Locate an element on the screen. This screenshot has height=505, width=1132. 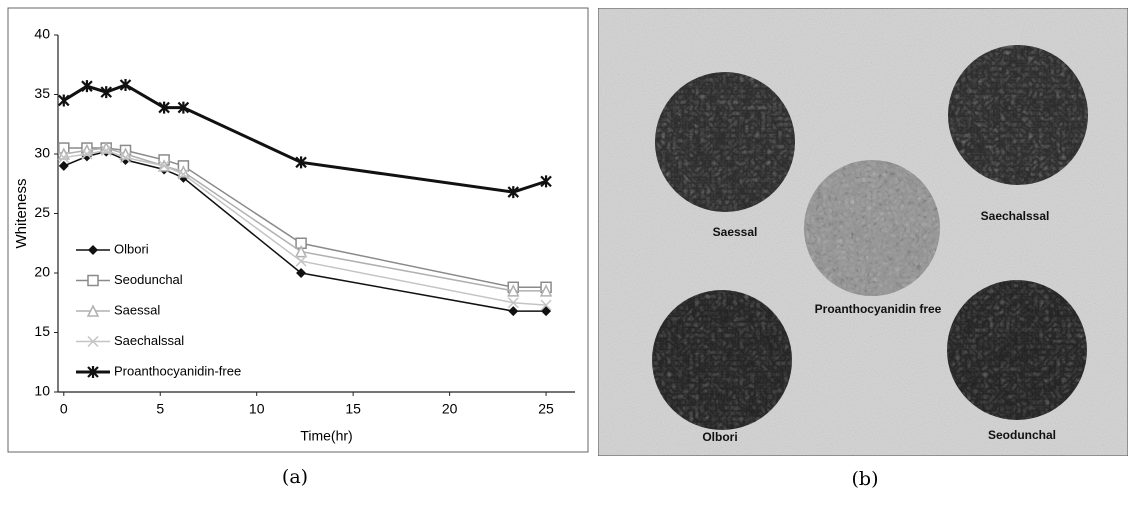
legend-label: Saessal is located at coordinates (137, 309).